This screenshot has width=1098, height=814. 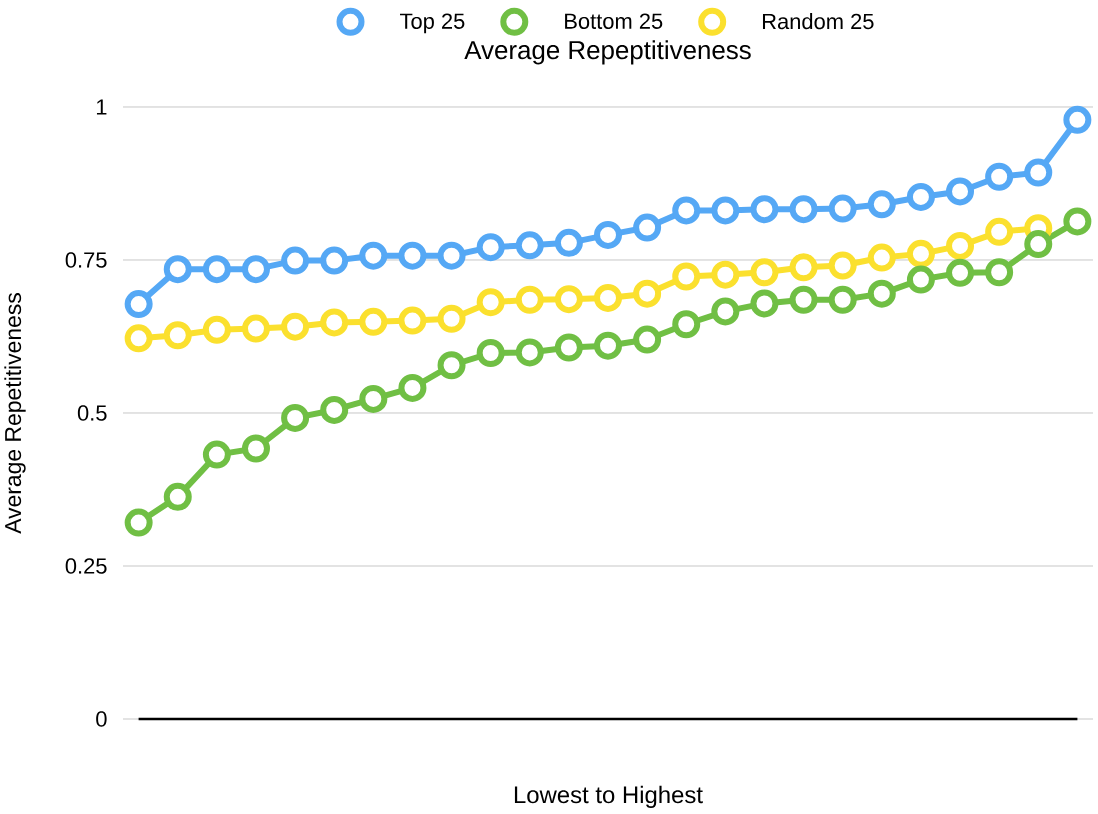 I want to click on legend-label: Top 25, so click(x=432, y=23).